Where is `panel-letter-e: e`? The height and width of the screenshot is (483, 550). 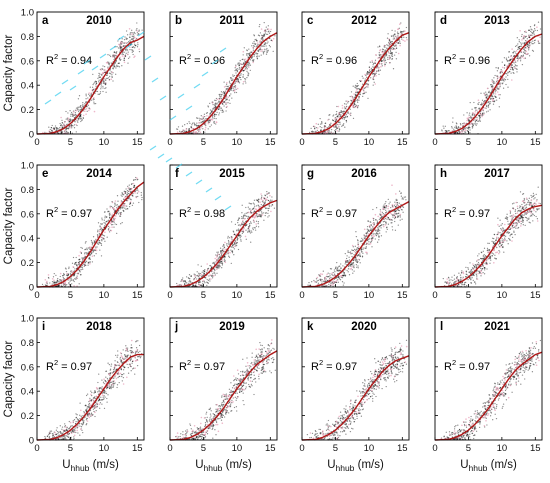 panel-letter-e: e is located at coordinates (45, 174).